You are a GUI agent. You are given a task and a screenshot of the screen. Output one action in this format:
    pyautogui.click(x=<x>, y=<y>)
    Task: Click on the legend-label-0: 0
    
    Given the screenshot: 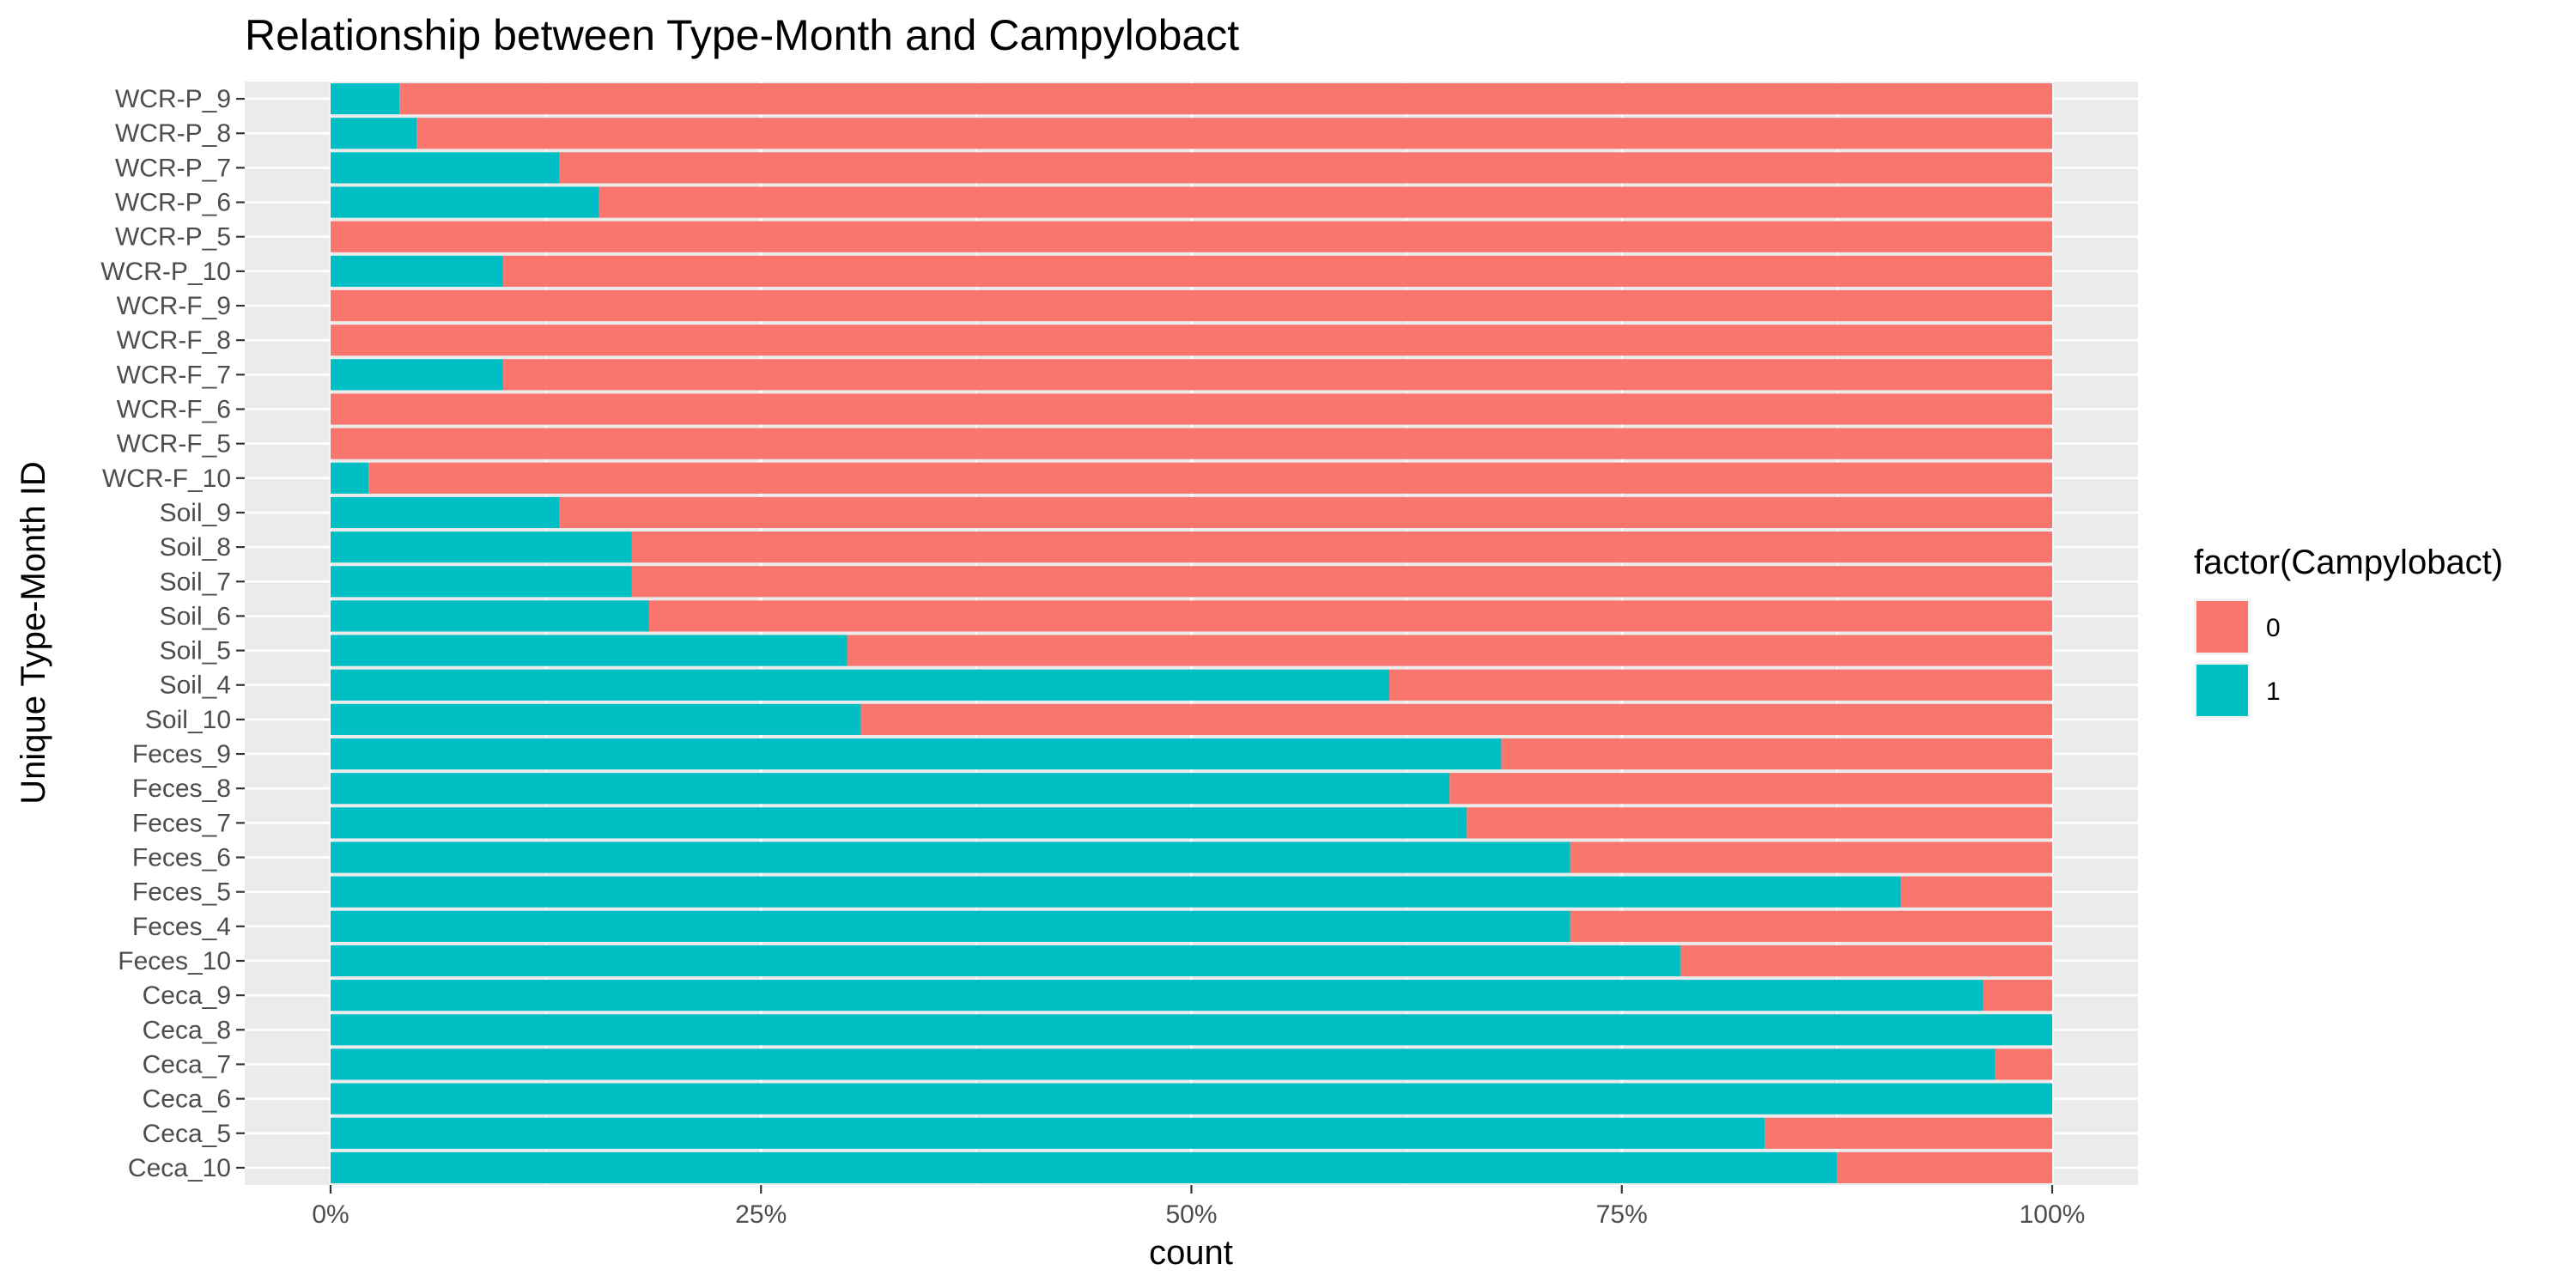 What is the action you would take?
    pyautogui.click(x=2273, y=628)
    